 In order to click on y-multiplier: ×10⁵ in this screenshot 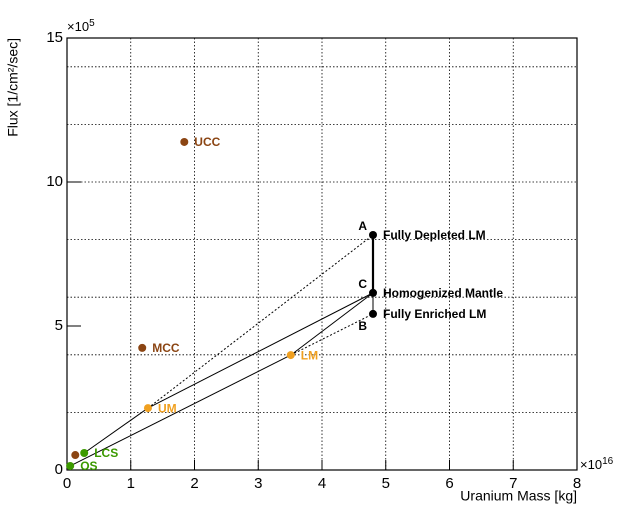, I will do `click(81, 26)`.